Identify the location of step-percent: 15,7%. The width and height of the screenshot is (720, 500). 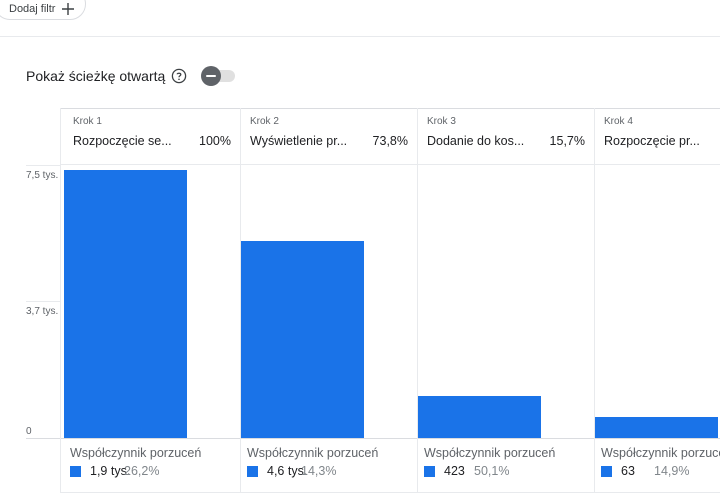
(567, 141).